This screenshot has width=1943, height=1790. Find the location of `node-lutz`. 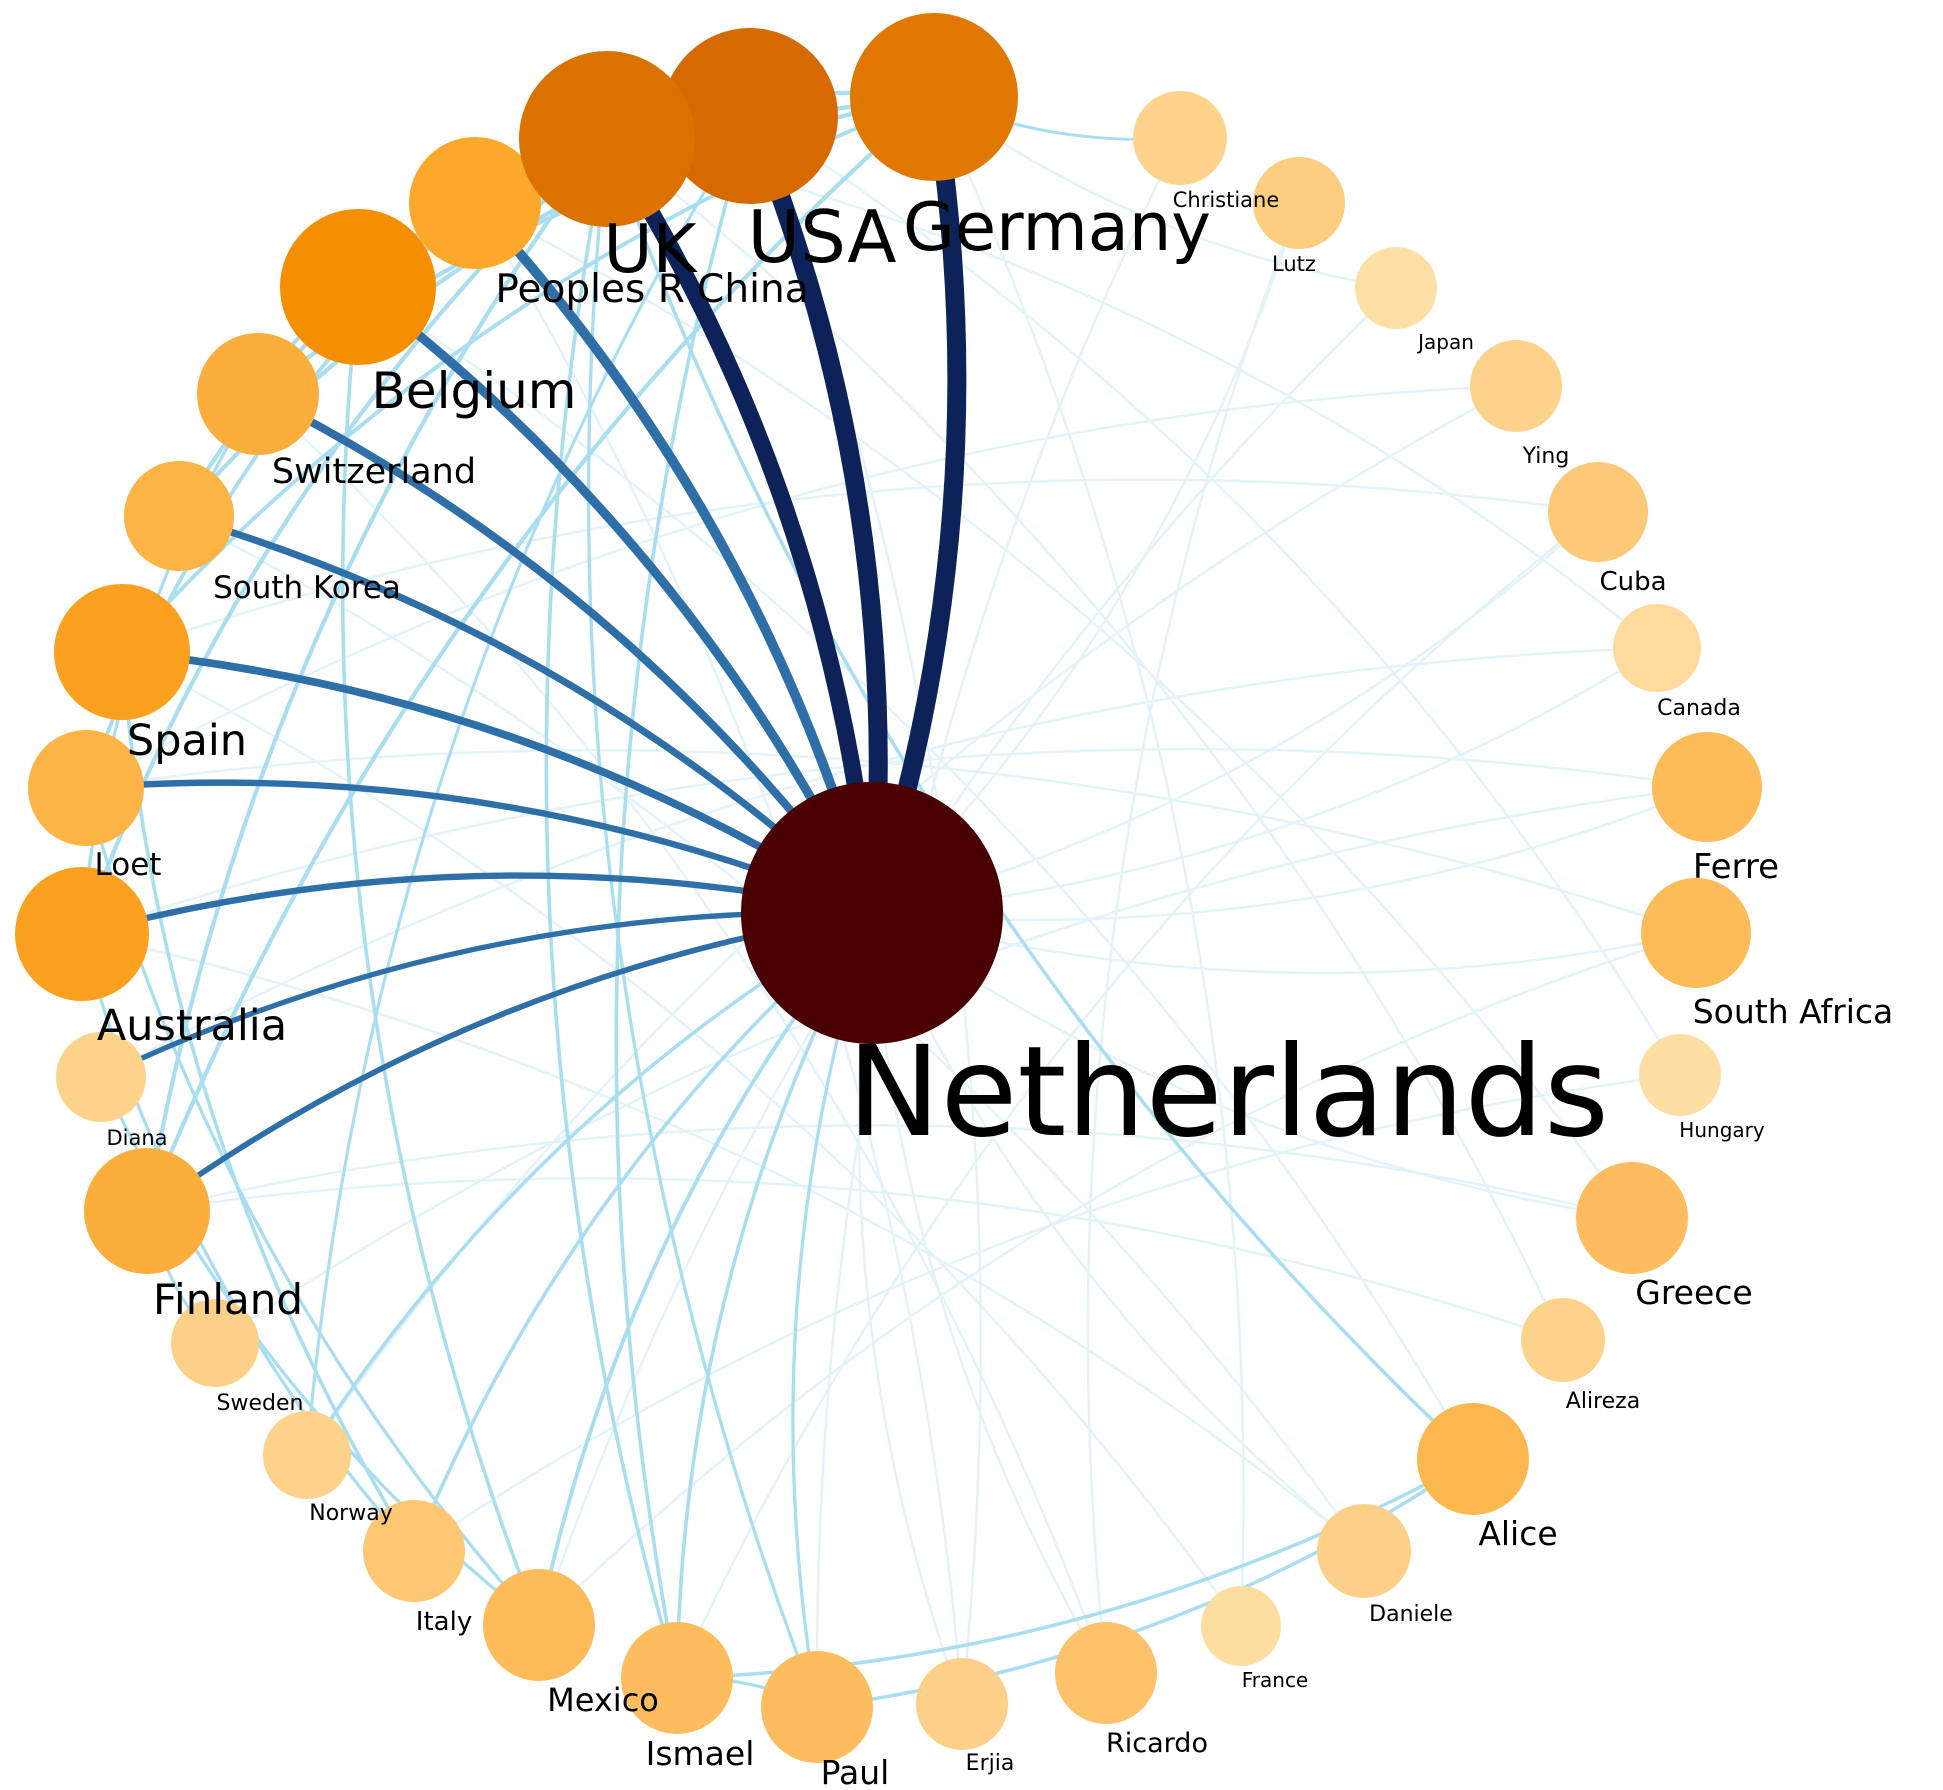

node-lutz is located at coordinates (1299, 203).